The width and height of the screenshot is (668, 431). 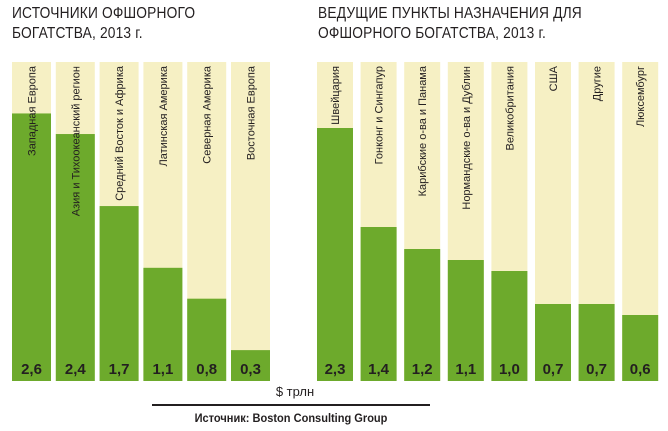 I want to click on dst-category-label: Гонконг и Сингапур, so click(x=380, y=115).